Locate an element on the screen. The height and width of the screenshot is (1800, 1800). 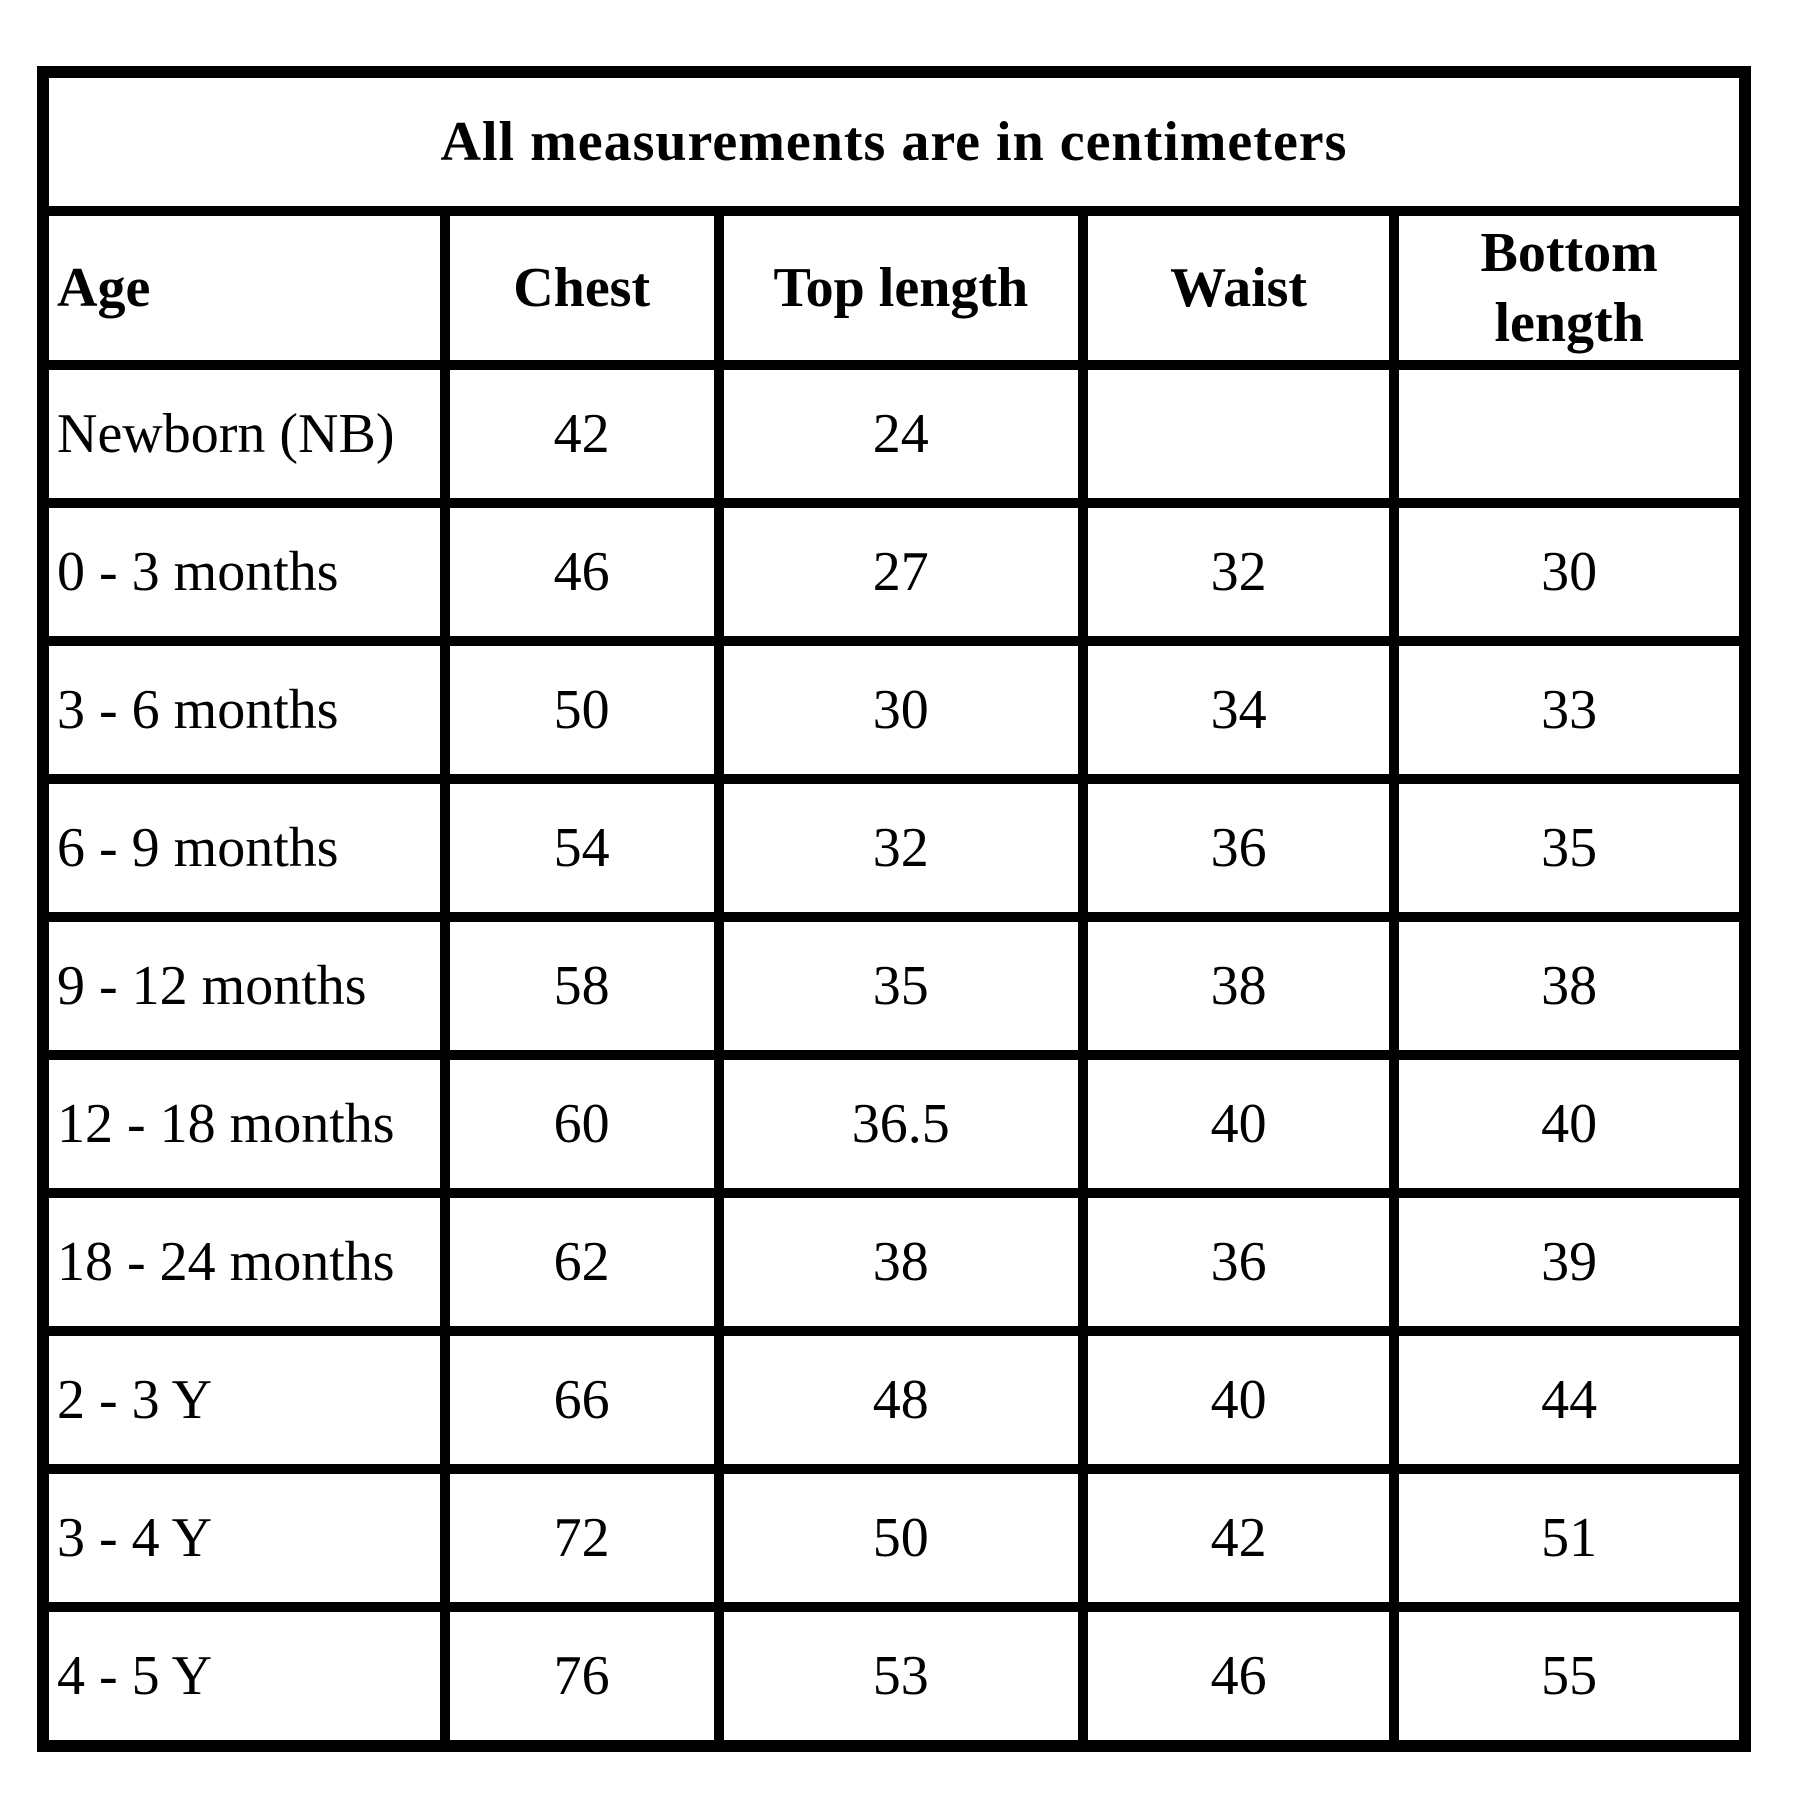
measurement-value-cell: 72 is located at coordinates (581, 1538).